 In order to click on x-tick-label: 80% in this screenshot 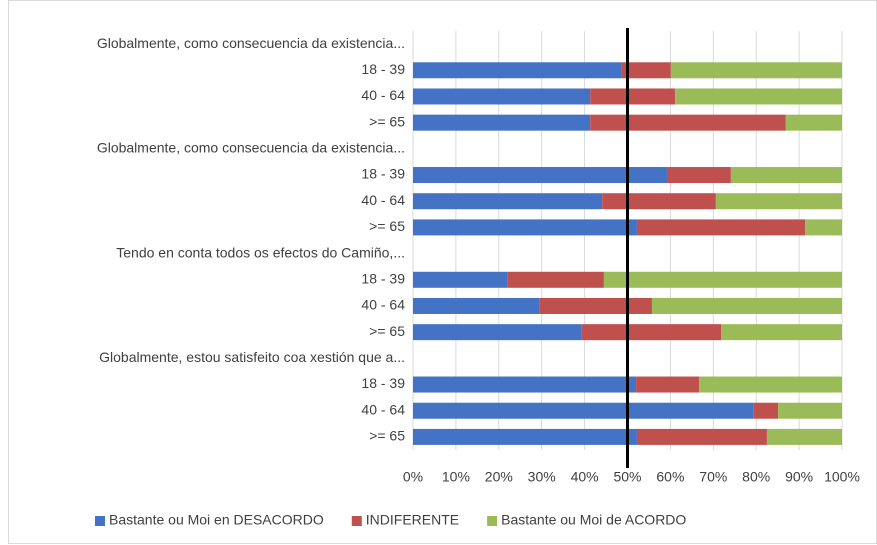, I will do `click(756, 477)`.